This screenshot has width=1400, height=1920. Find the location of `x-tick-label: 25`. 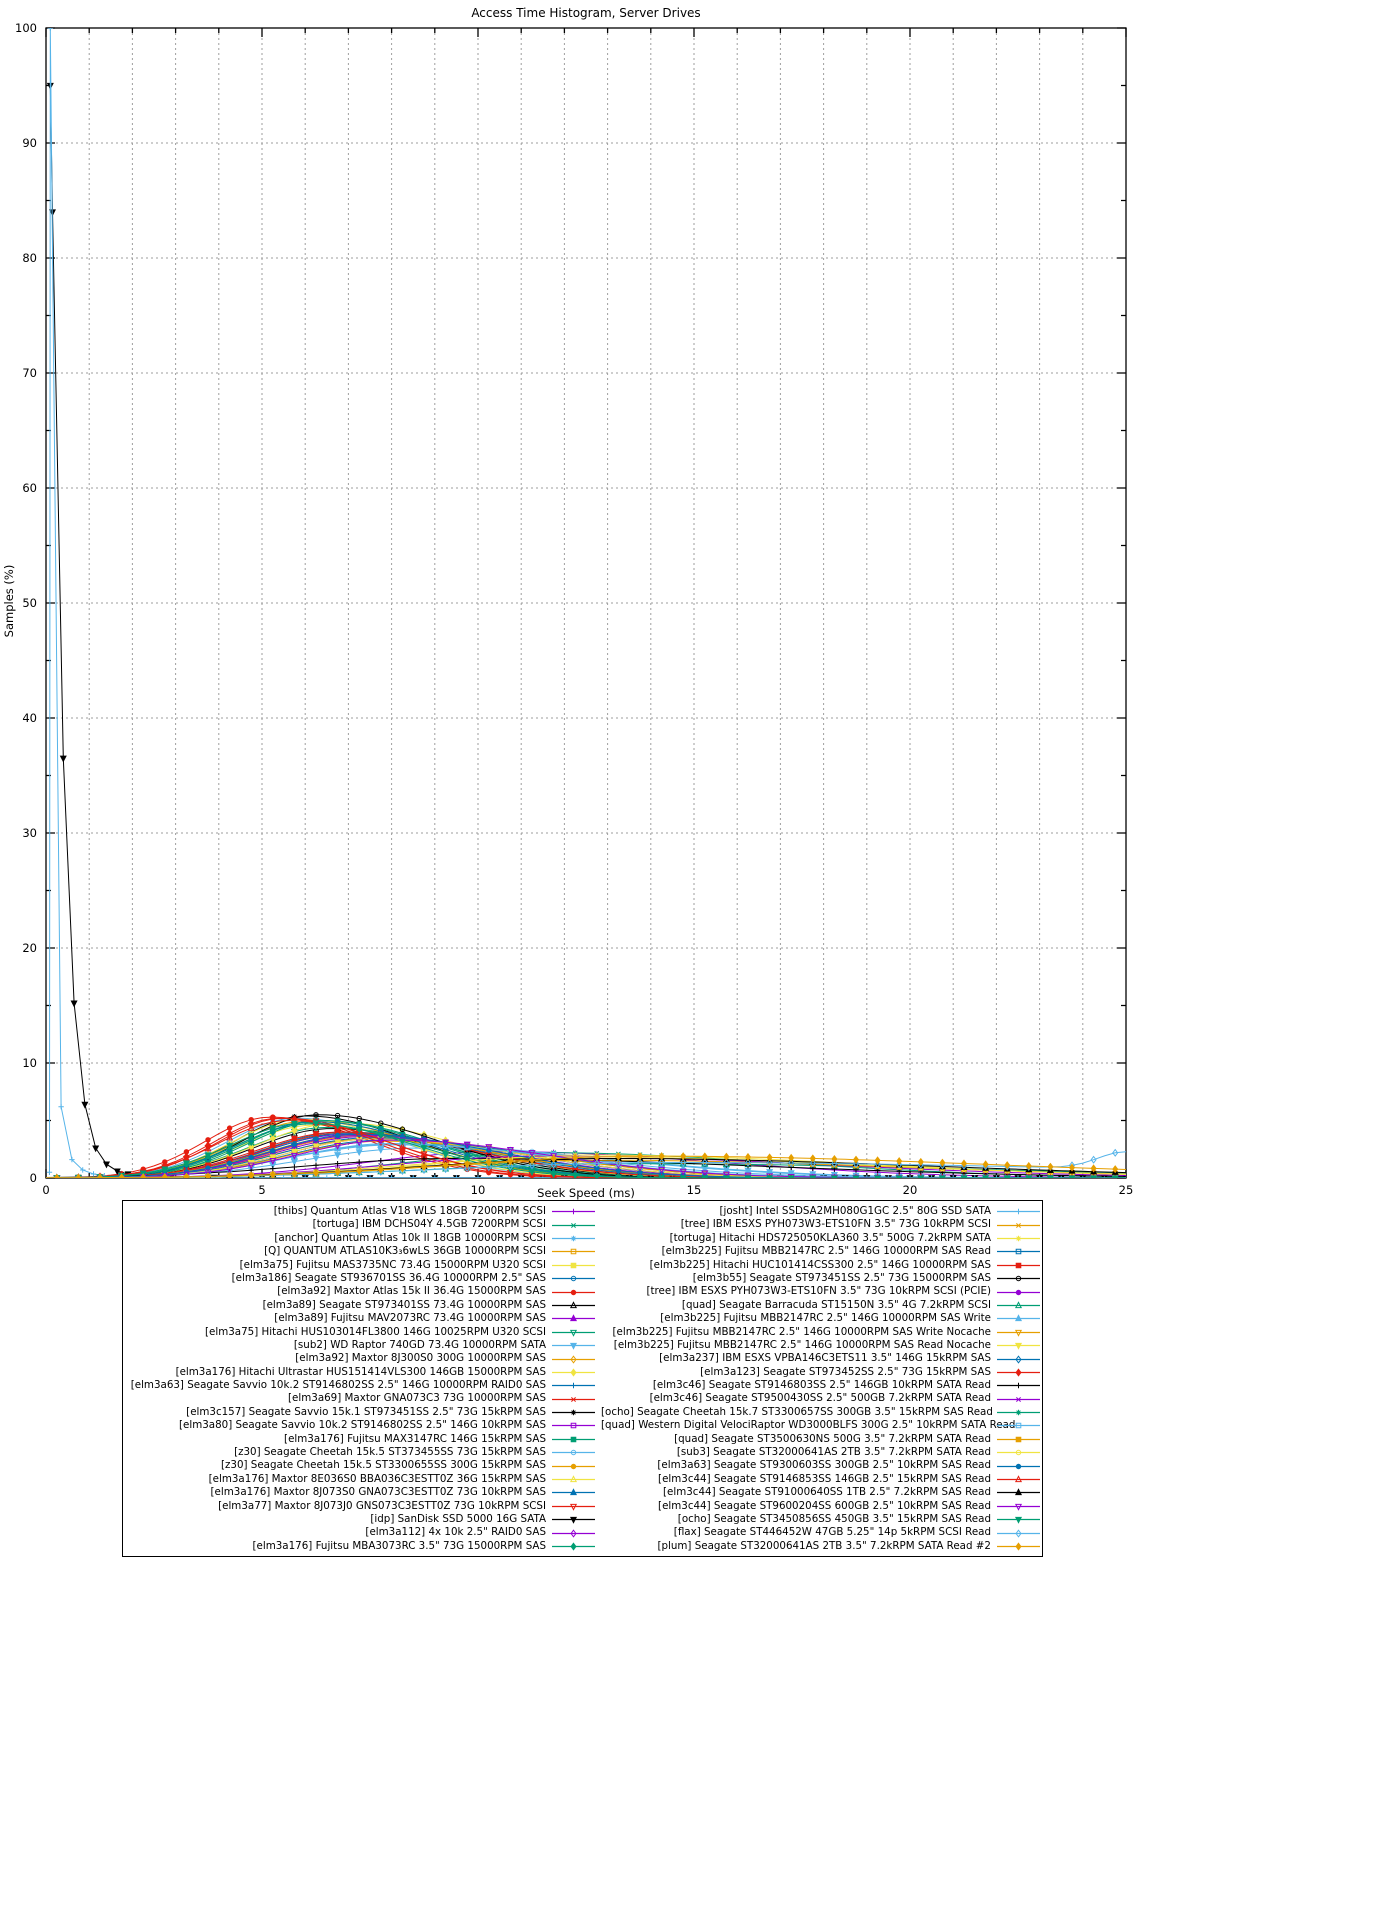

x-tick-label: 25 is located at coordinates (1126, 1190).